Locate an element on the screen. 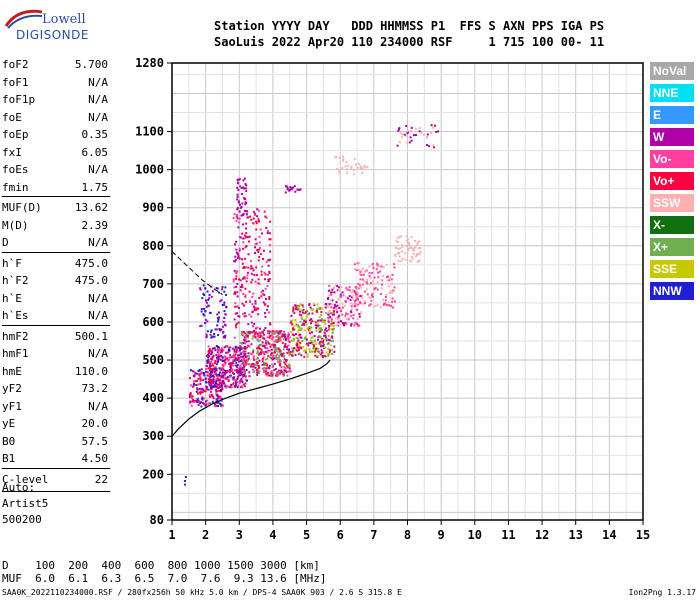 This screenshot has width=700, height=600. x-tick-label: 12 is located at coordinates (542, 535).